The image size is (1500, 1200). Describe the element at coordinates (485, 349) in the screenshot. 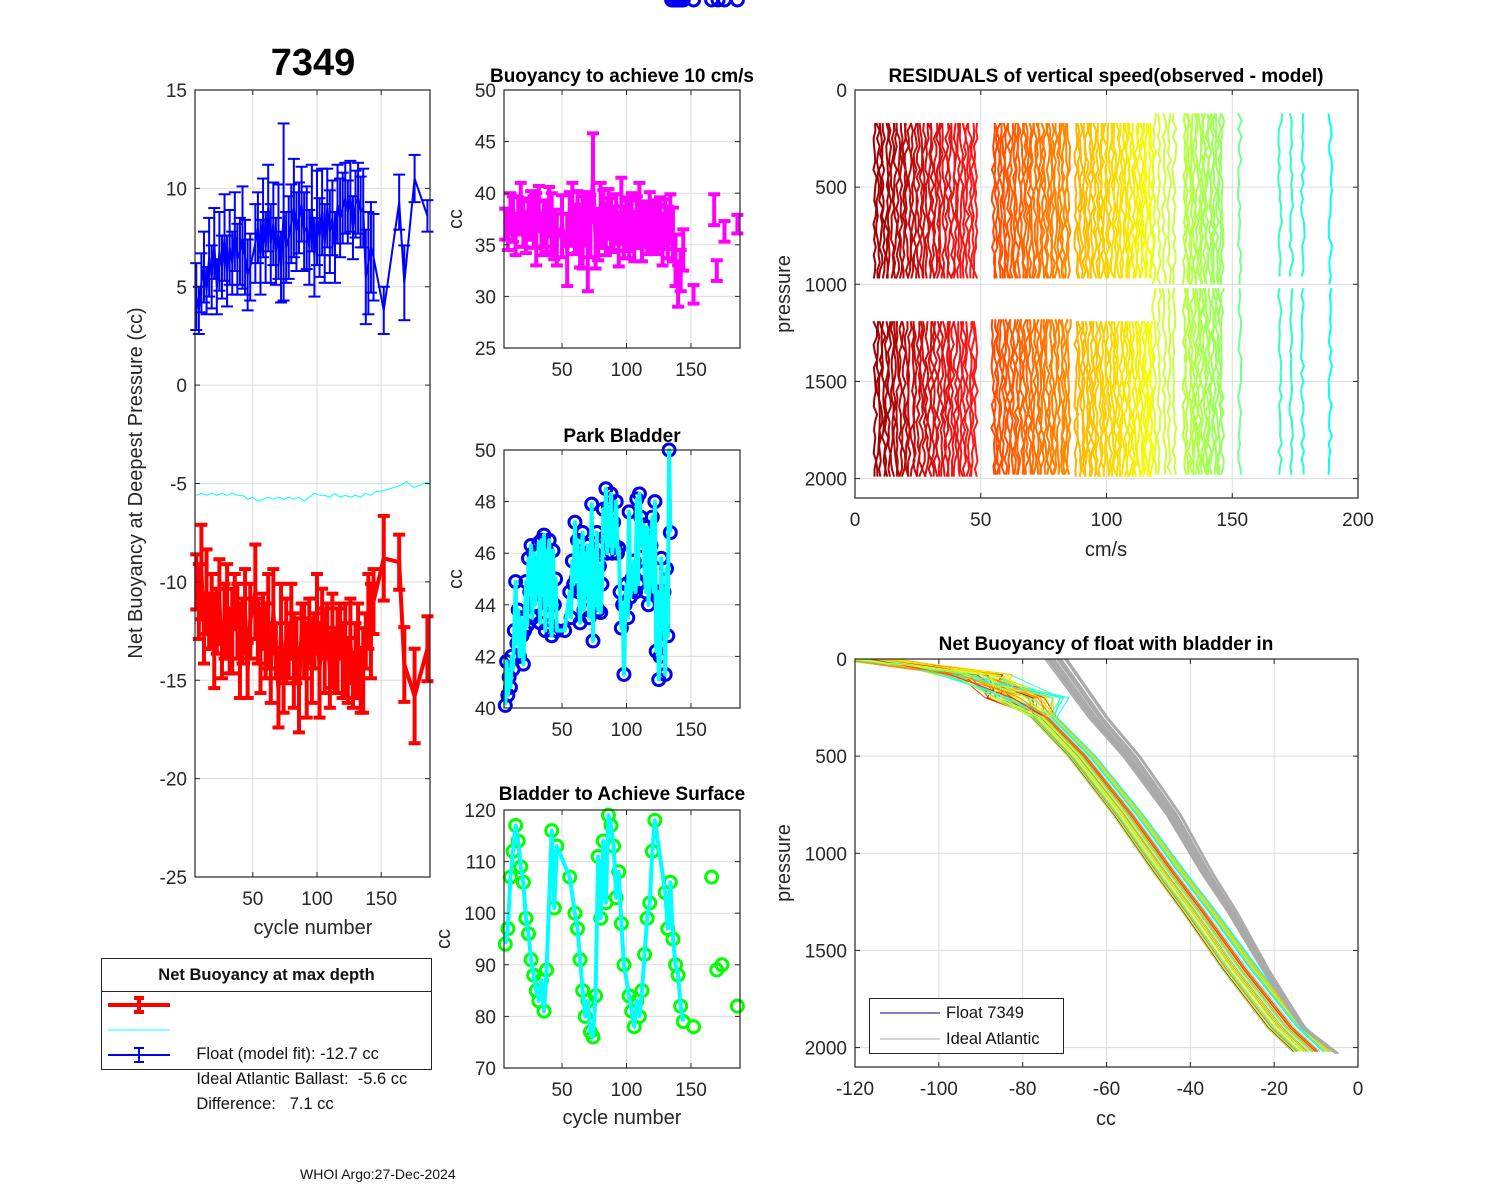

I see `y-tick-label: 25` at that location.